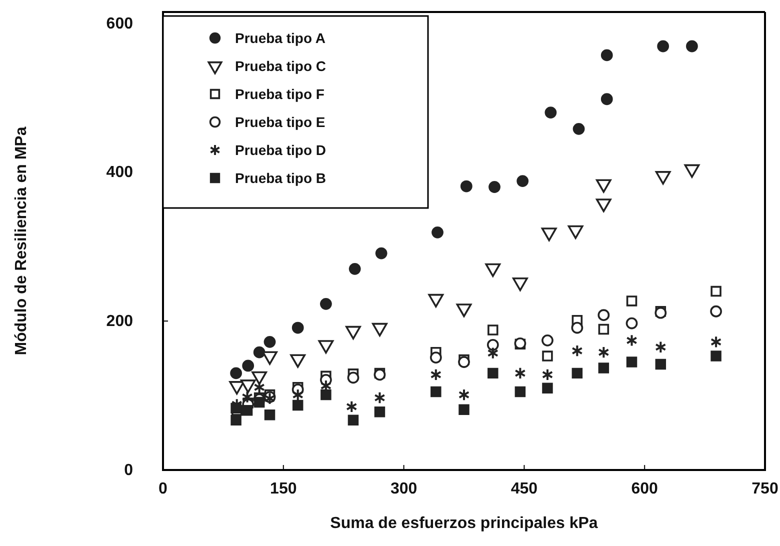 This screenshot has width=780, height=546. I want to click on y-tick-label: 0, so click(129, 471).